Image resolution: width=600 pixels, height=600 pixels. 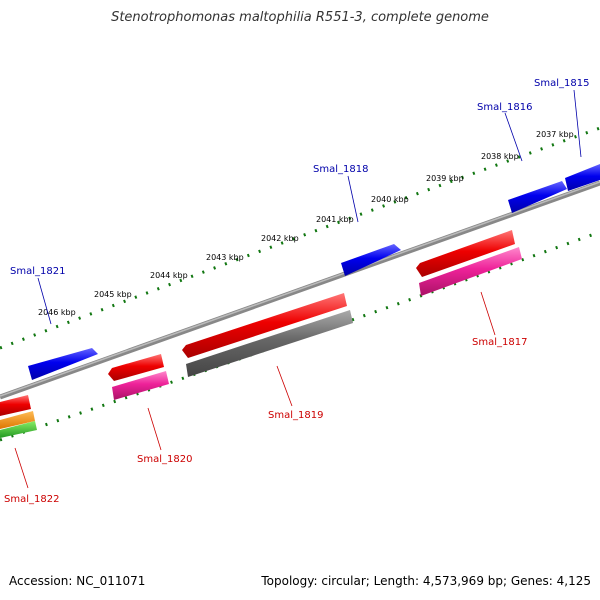 I want to click on label-smal-1817: Smal_1817, so click(x=499, y=342).